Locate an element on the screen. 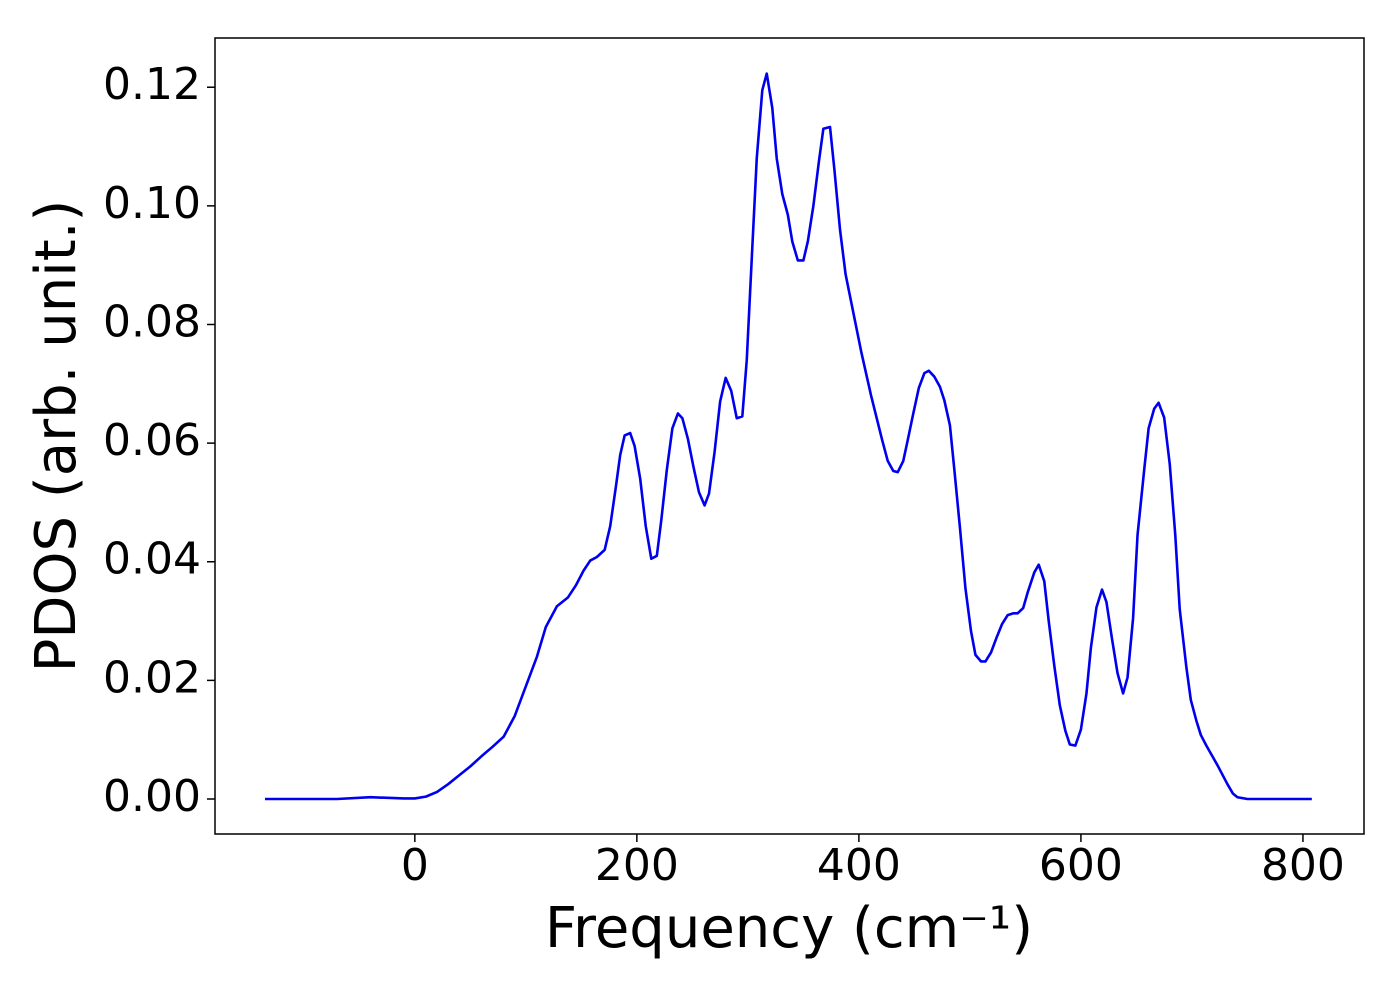  y-axis-label: PDOS (arb. unit.) is located at coordinates (56, 436).